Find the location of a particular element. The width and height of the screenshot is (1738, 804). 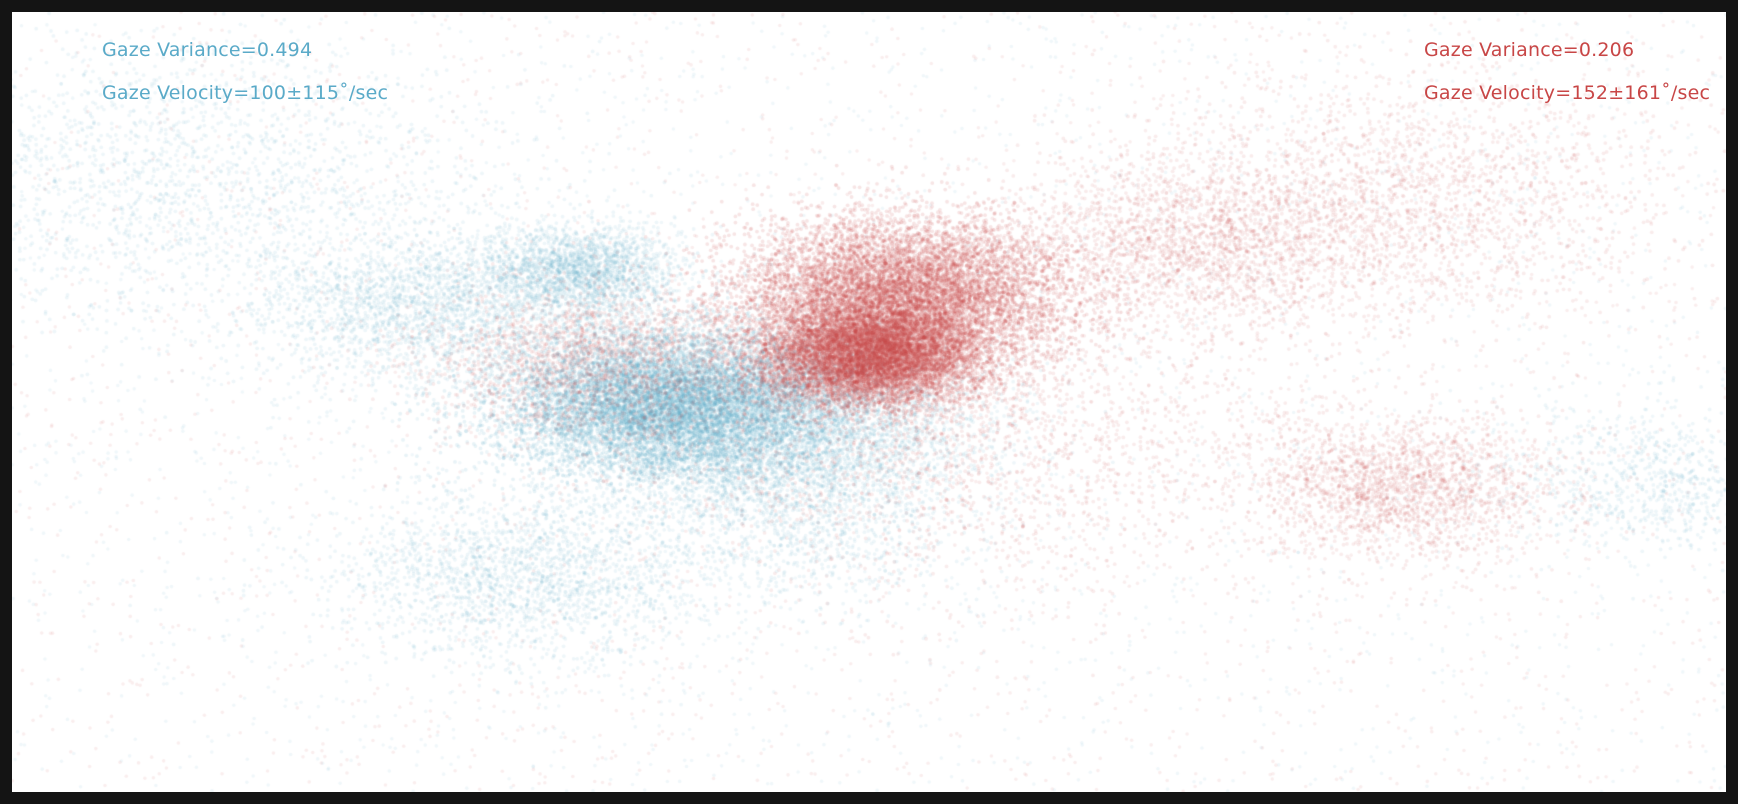

red-gaze-variance-label: Gaze Variance=0.206 is located at coordinates (1529, 50).